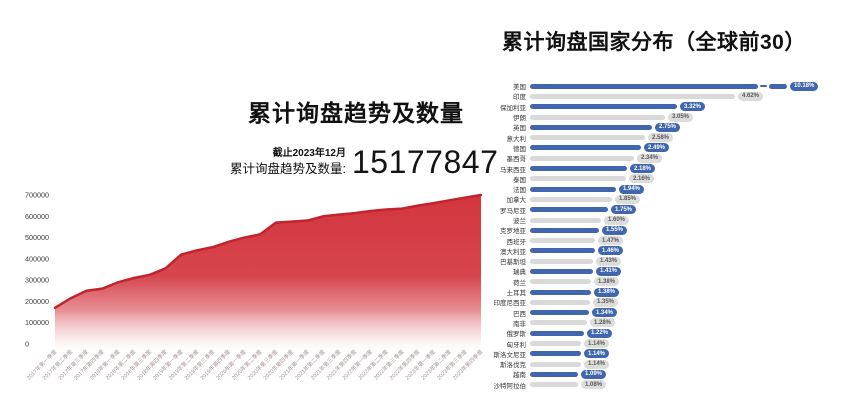 The width and height of the screenshot is (852, 411). I want to click on country-label: 印度尼西亚, so click(510, 304).